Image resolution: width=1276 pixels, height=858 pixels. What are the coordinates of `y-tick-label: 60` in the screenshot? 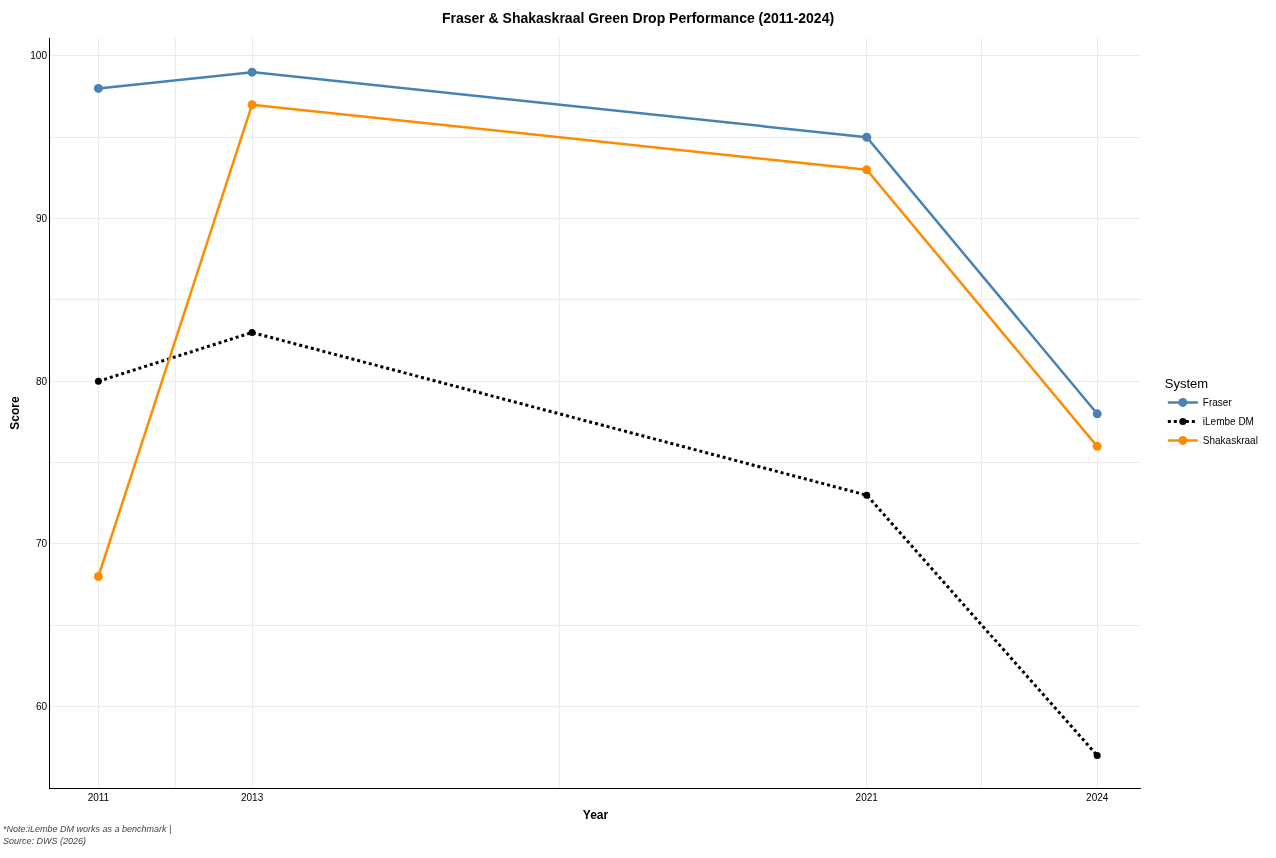 It's located at (41, 707).